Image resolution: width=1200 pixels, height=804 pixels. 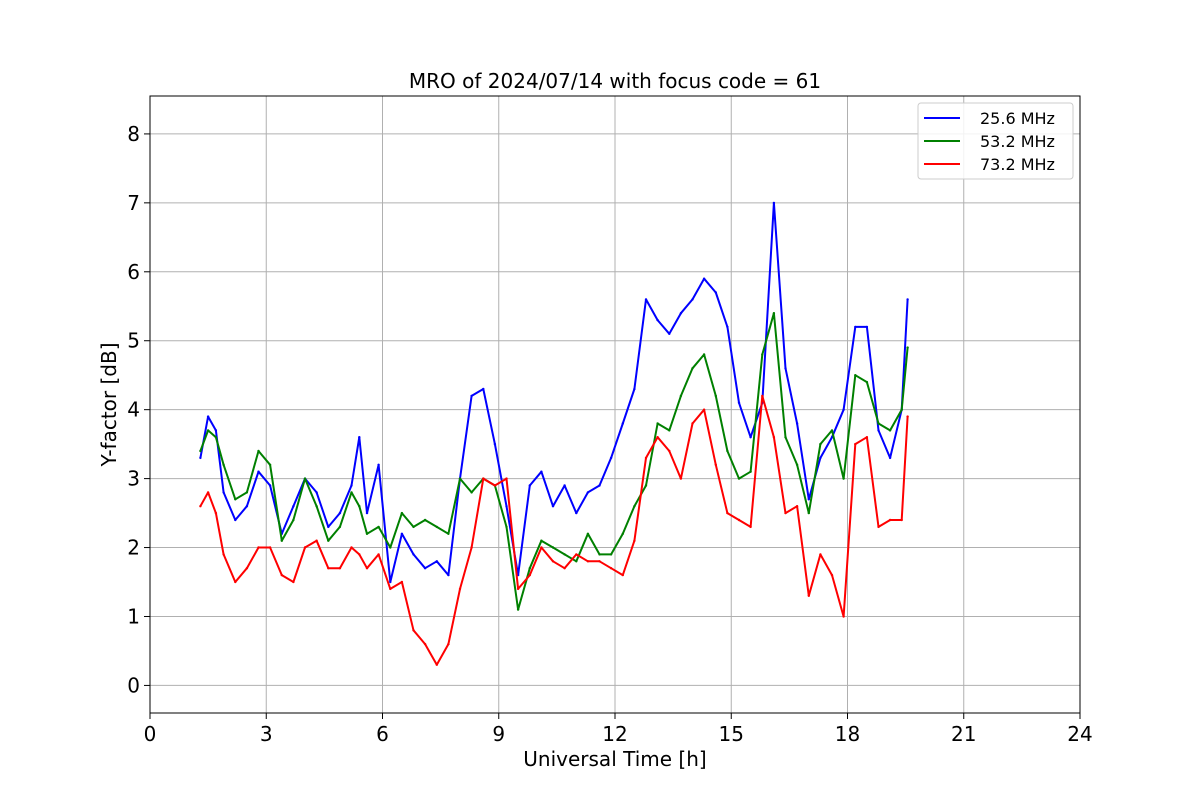 What do you see at coordinates (133, 203) in the screenshot?
I see `y-tick-label: 7` at bounding box center [133, 203].